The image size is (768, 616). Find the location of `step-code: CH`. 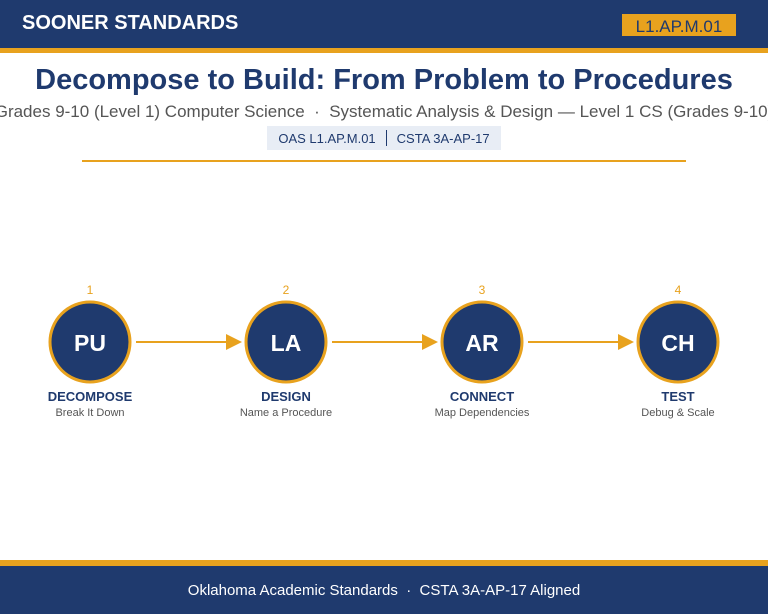

step-code: CH is located at coordinates (677, 343).